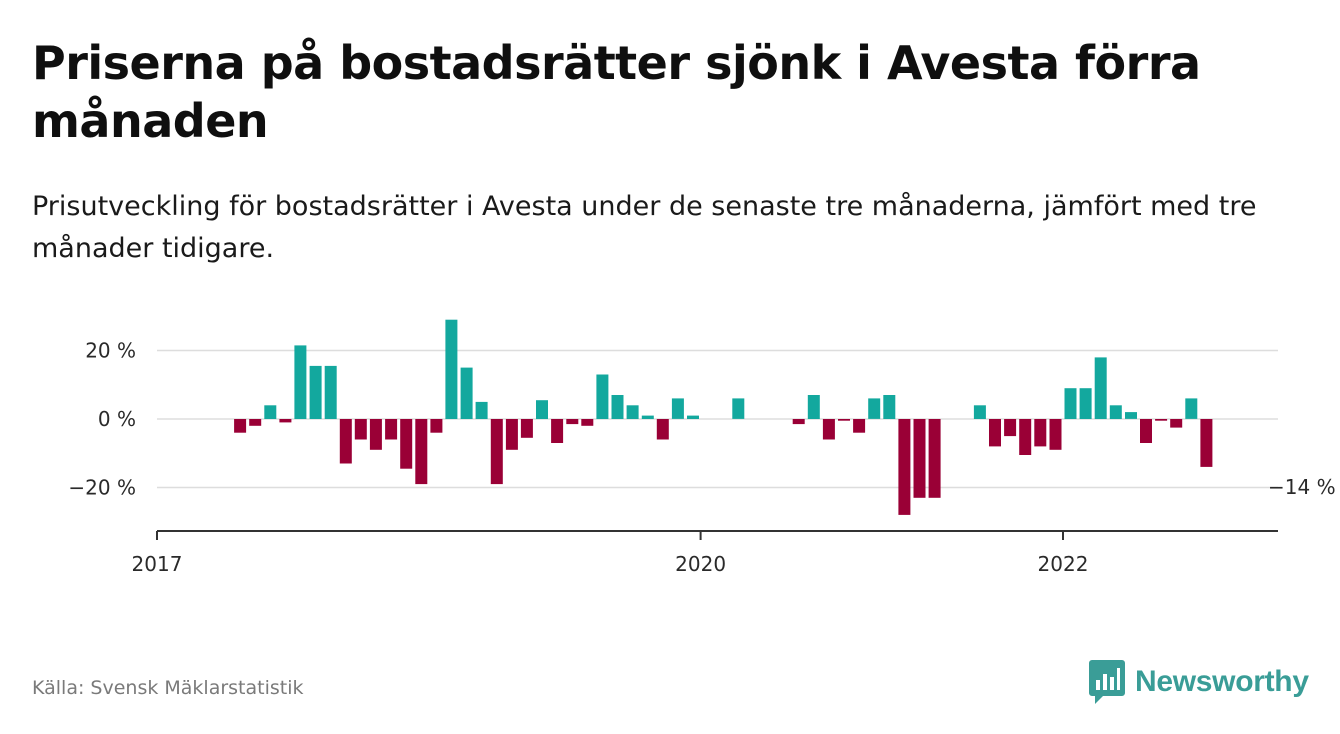  What do you see at coordinates (168, 688) in the screenshot?
I see `source-note: Källa: Svensk Mäklarstatistik` at bounding box center [168, 688].